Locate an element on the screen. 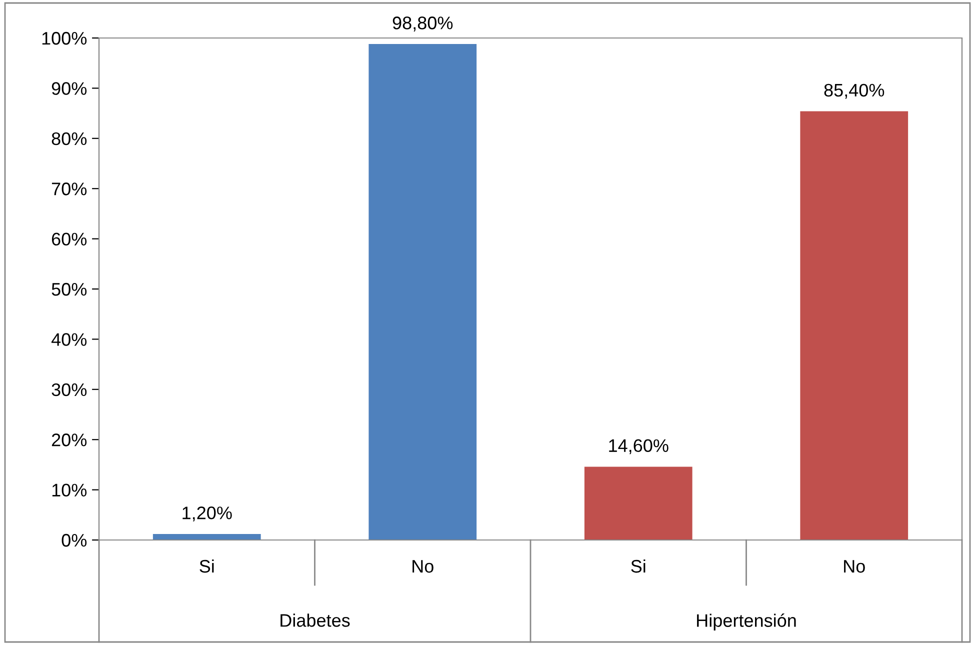  text: Hipertensión is located at coordinates (746, 622).